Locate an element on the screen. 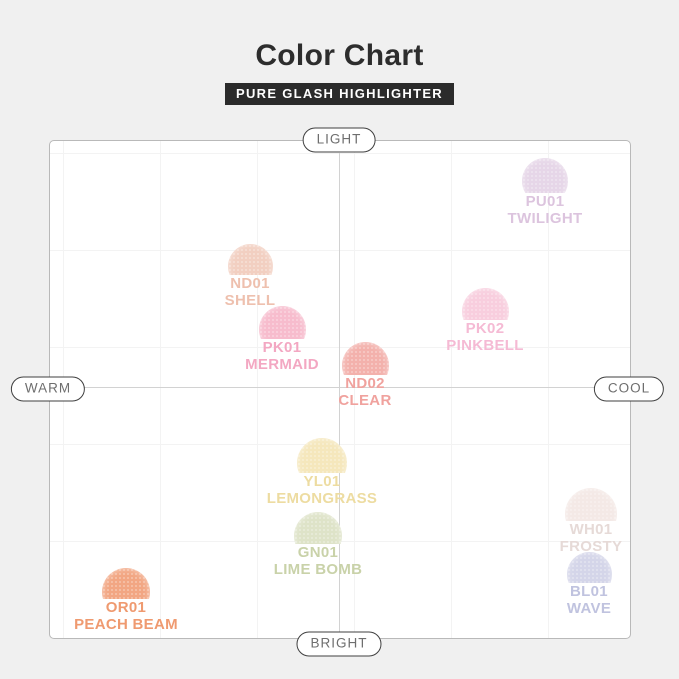 Image resolution: width=679 pixels, height=679 pixels. axis-pill-cool-label: COOL is located at coordinates (629, 388).